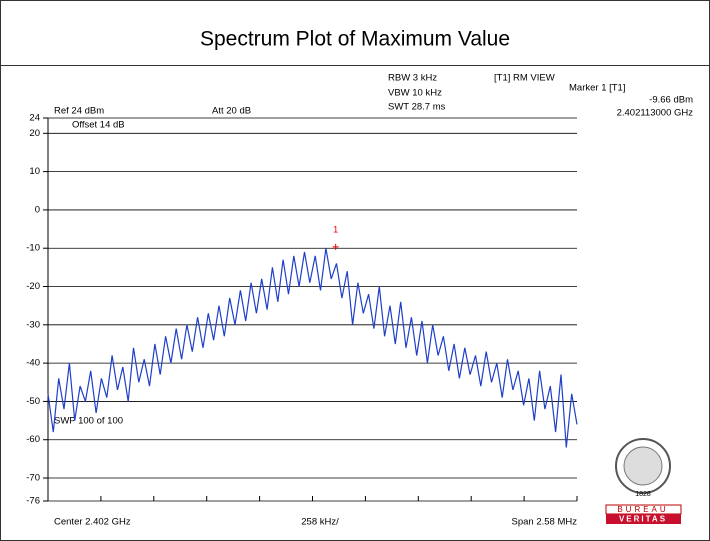 This screenshot has width=710, height=541. Describe the element at coordinates (524, 78) in the screenshot. I see `trace-mode: [T1] RM VIEW` at that location.